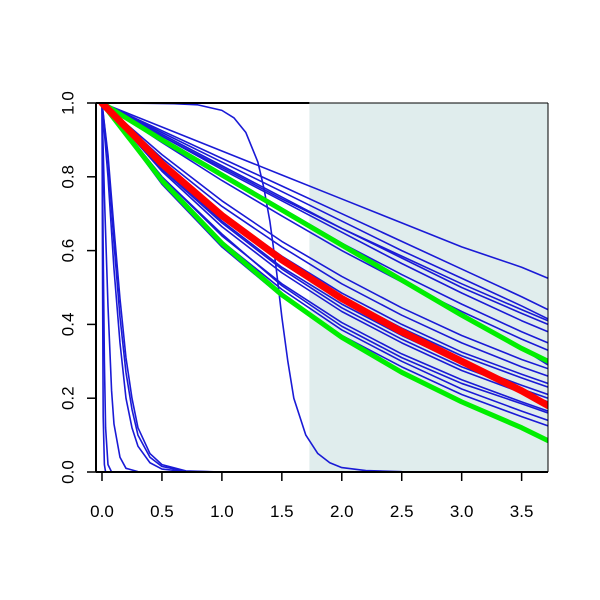  I want to click on x-tick-label-1: 0.5, so click(162, 511).